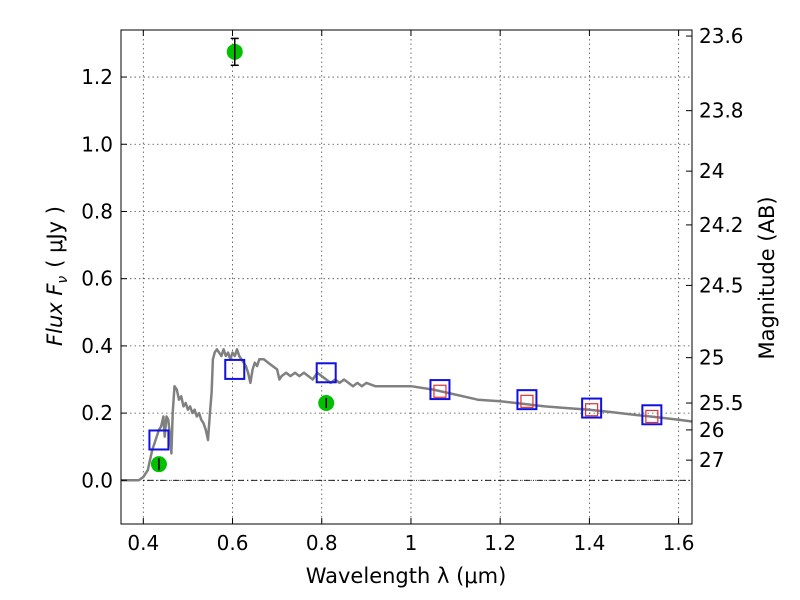 The width and height of the screenshot is (800, 600). Describe the element at coordinates (721, 285) in the screenshot. I see `y2-tick-label: 24.5` at that location.